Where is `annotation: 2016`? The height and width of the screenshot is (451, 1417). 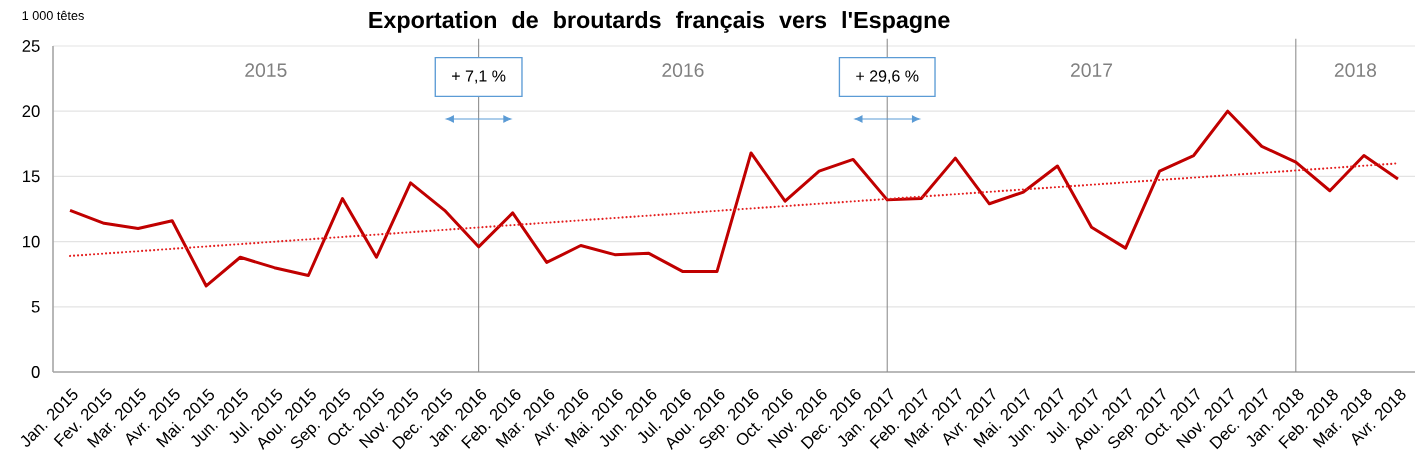 annotation: 2016 is located at coordinates (683, 70).